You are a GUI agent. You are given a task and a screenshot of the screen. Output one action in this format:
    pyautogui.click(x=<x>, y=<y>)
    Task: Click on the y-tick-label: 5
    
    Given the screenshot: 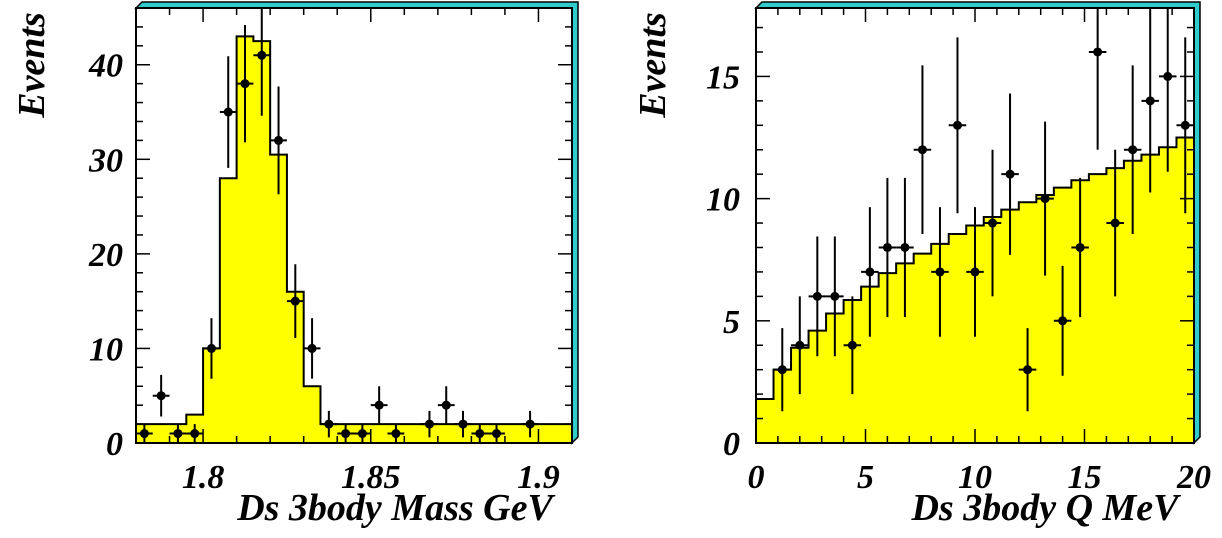 What is the action you would take?
    pyautogui.click(x=731, y=322)
    